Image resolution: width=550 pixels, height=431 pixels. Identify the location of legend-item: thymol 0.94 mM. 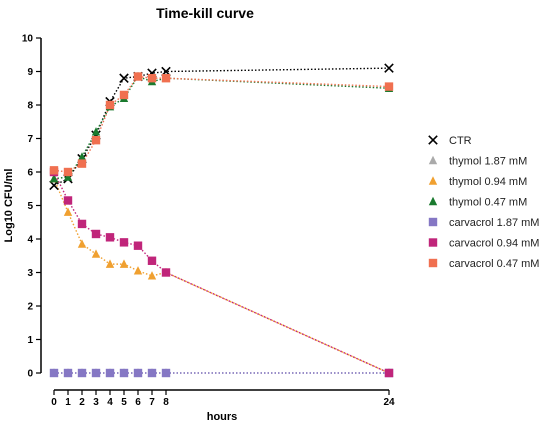
(477, 182).